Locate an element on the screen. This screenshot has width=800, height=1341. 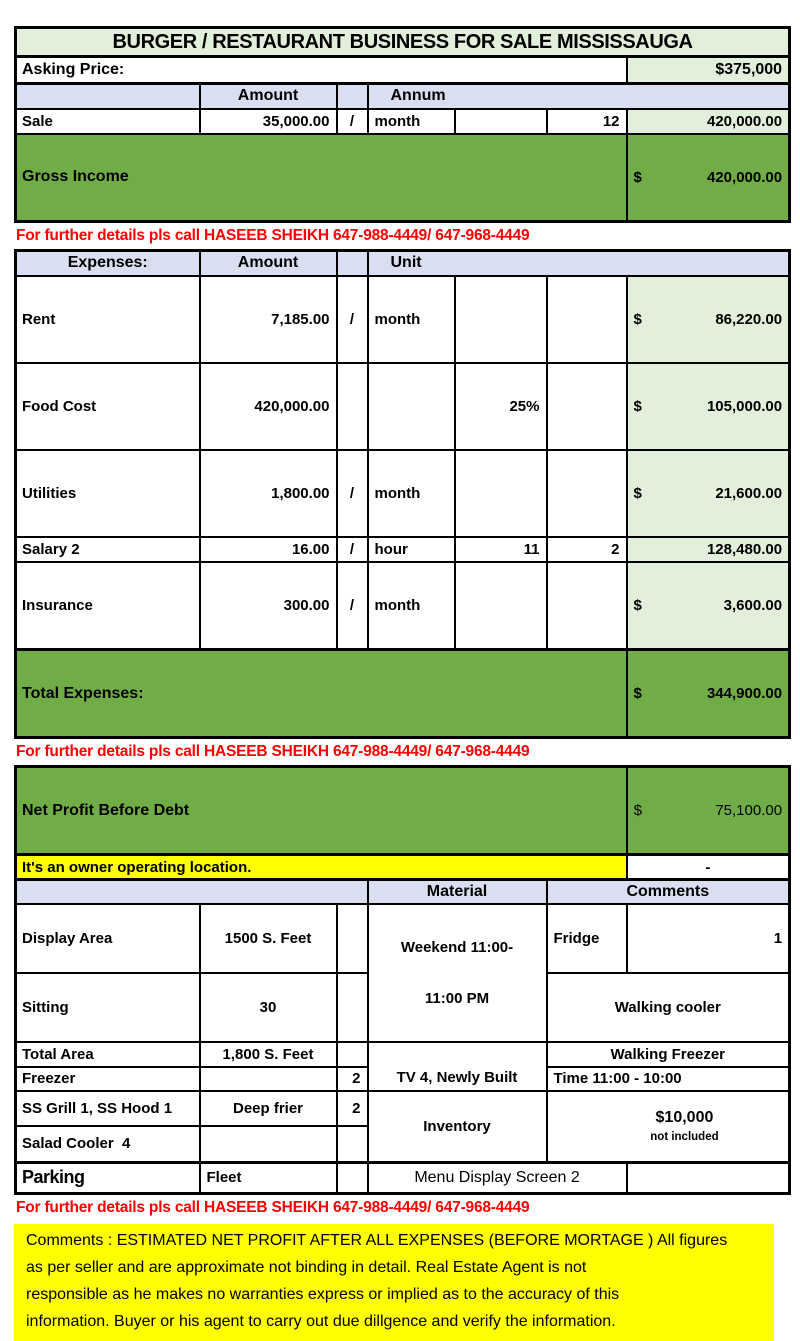
expense-annual-value: 105,000.00 is located at coordinates (744, 406).